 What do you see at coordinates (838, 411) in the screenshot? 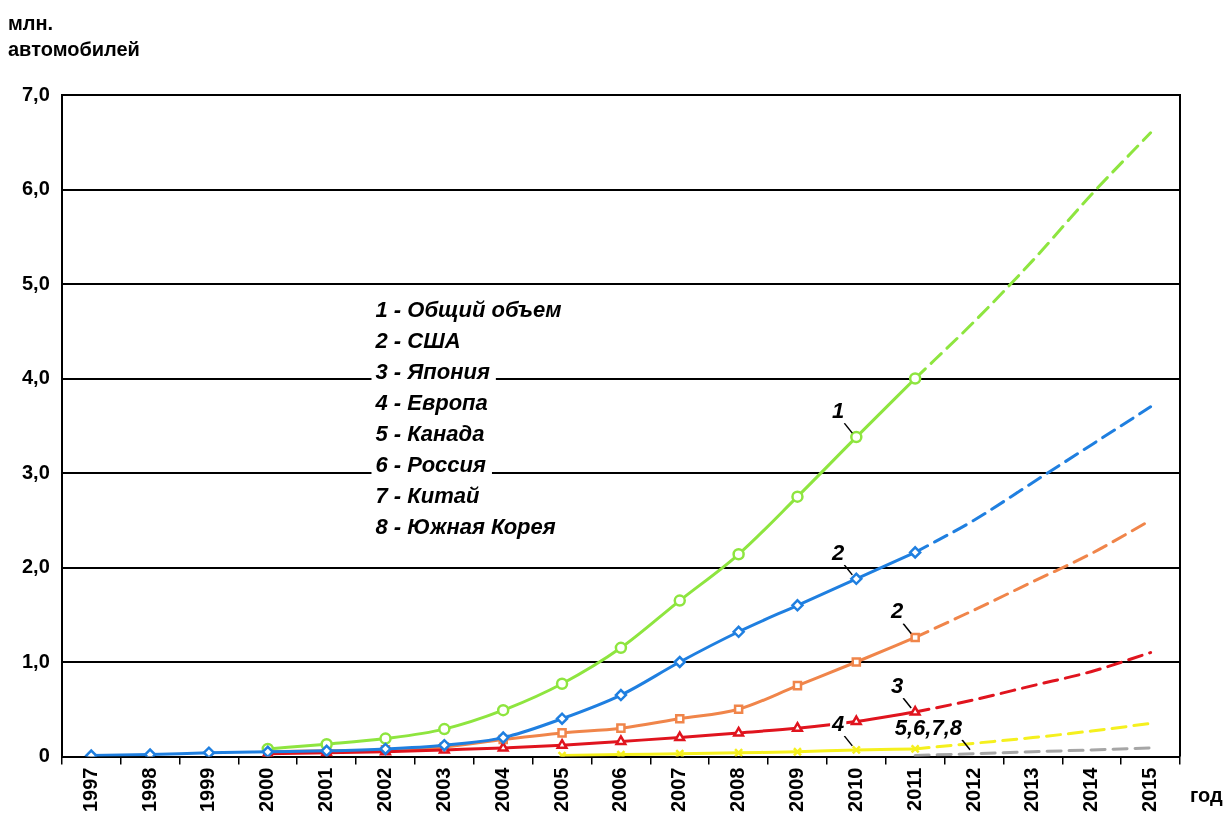
I see `annotation: 1` at bounding box center [838, 411].